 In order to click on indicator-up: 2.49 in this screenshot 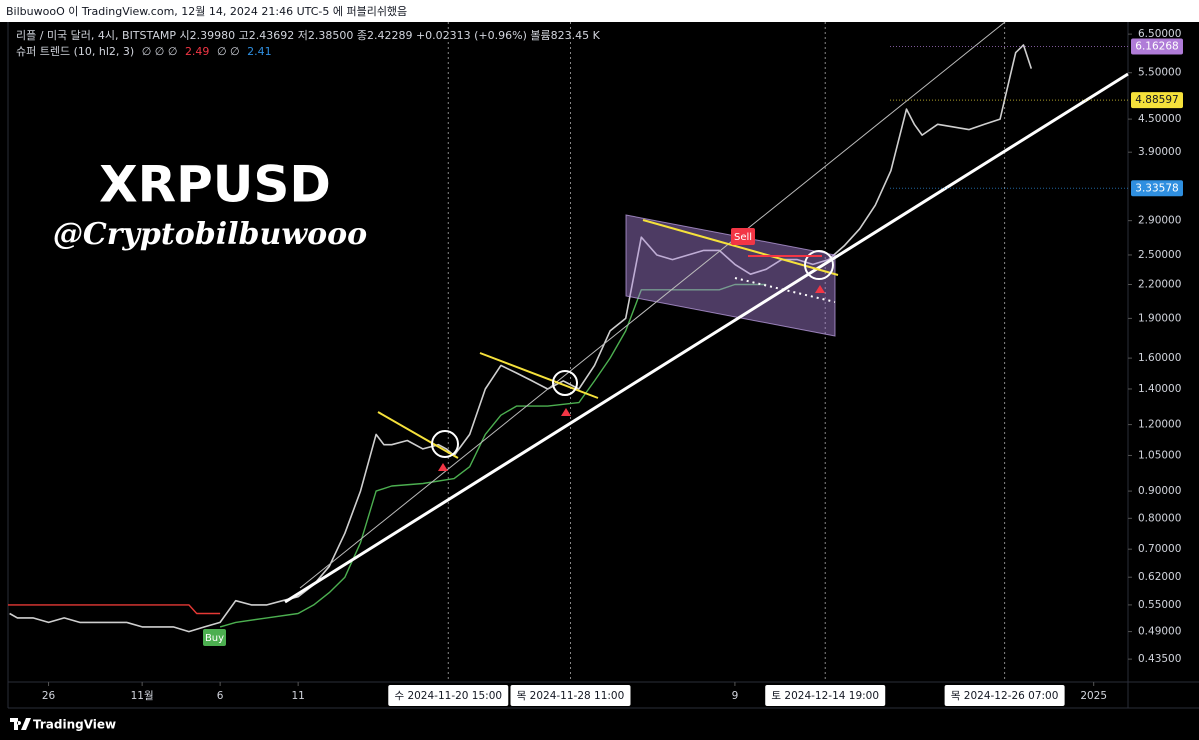, I will do `click(197, 51)`.